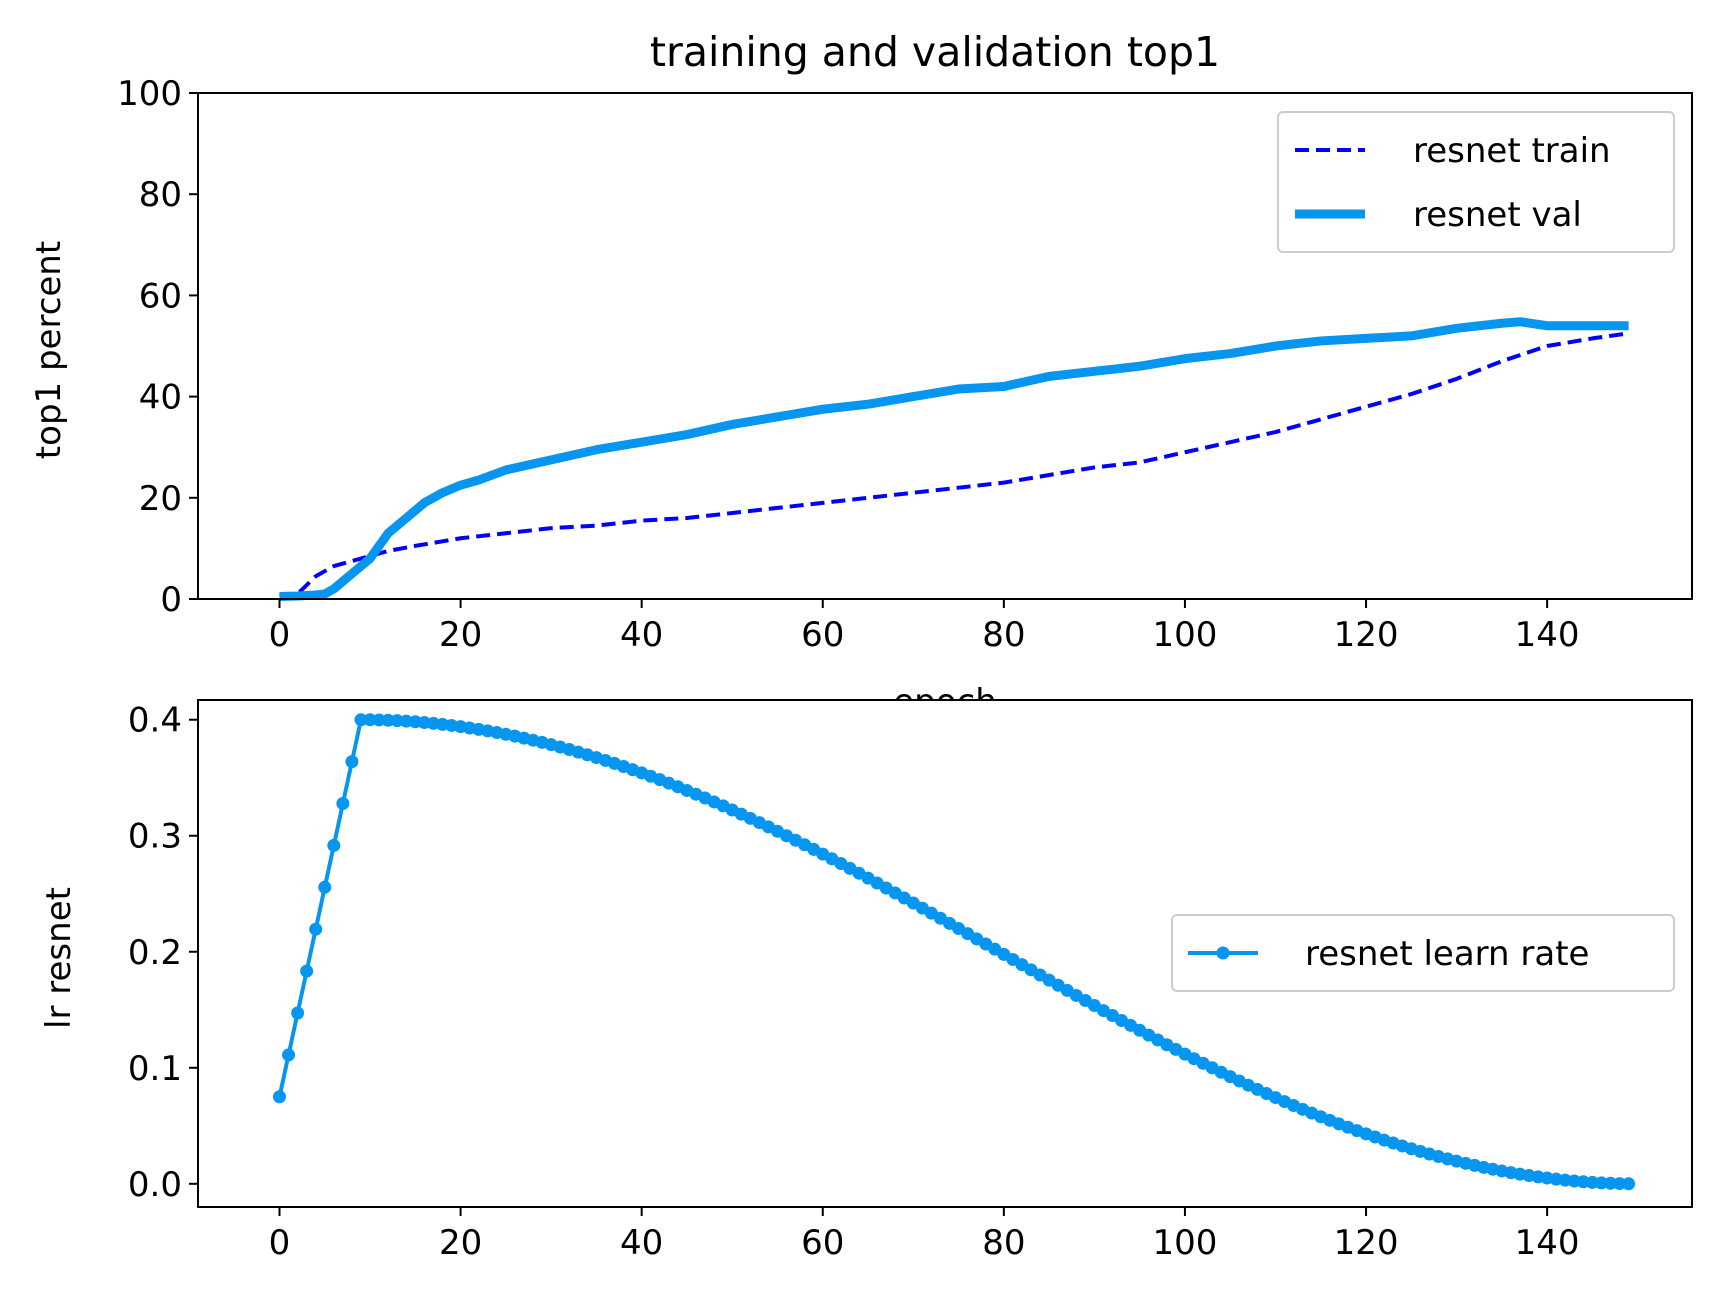 The height and width of the screenshot is (1302, 1715). I want to click on chart-title: training and validation top1, so click(935, 52).